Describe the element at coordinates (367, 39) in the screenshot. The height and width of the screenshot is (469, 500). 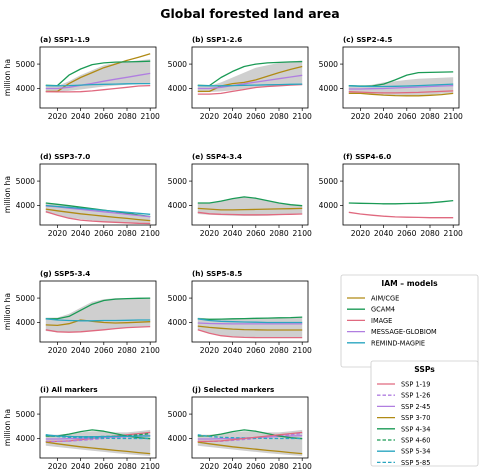
I see `panel-title: (c) SSP2-4.5` at that location.